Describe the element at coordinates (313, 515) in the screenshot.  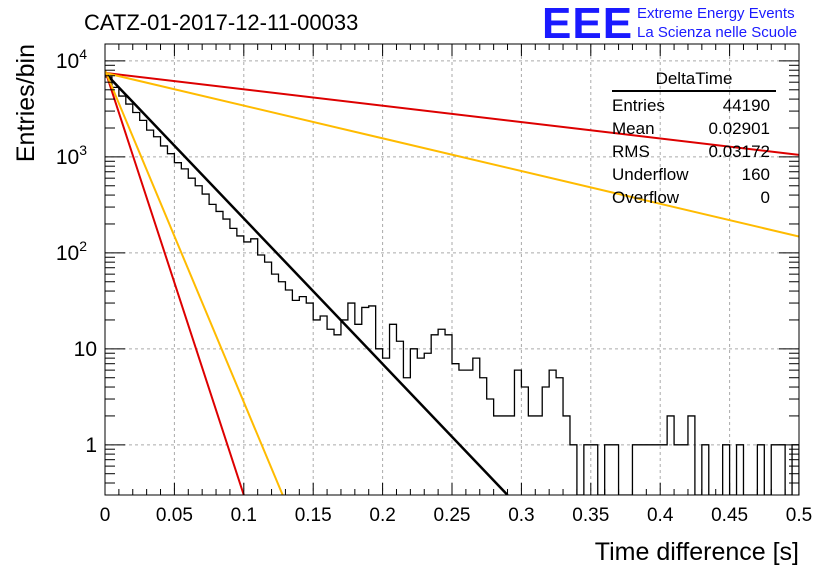
I see `x-tick-label: 0.15` at that location.